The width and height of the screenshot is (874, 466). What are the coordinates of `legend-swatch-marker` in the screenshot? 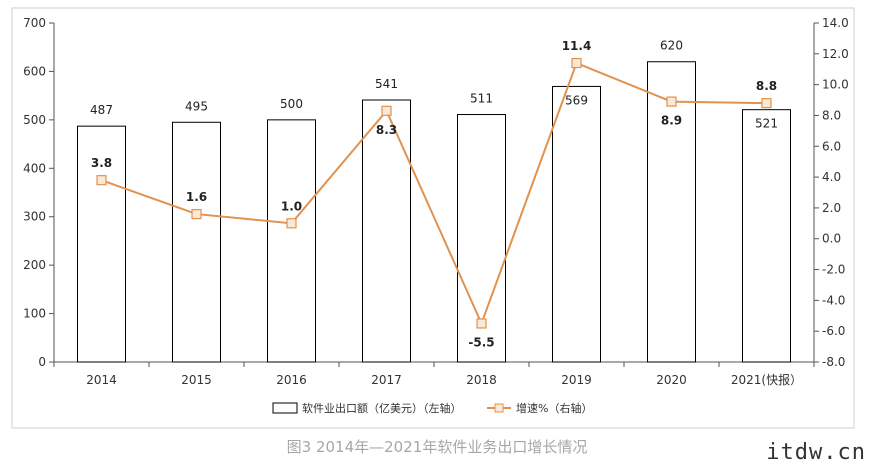 It's located at (499, 408).